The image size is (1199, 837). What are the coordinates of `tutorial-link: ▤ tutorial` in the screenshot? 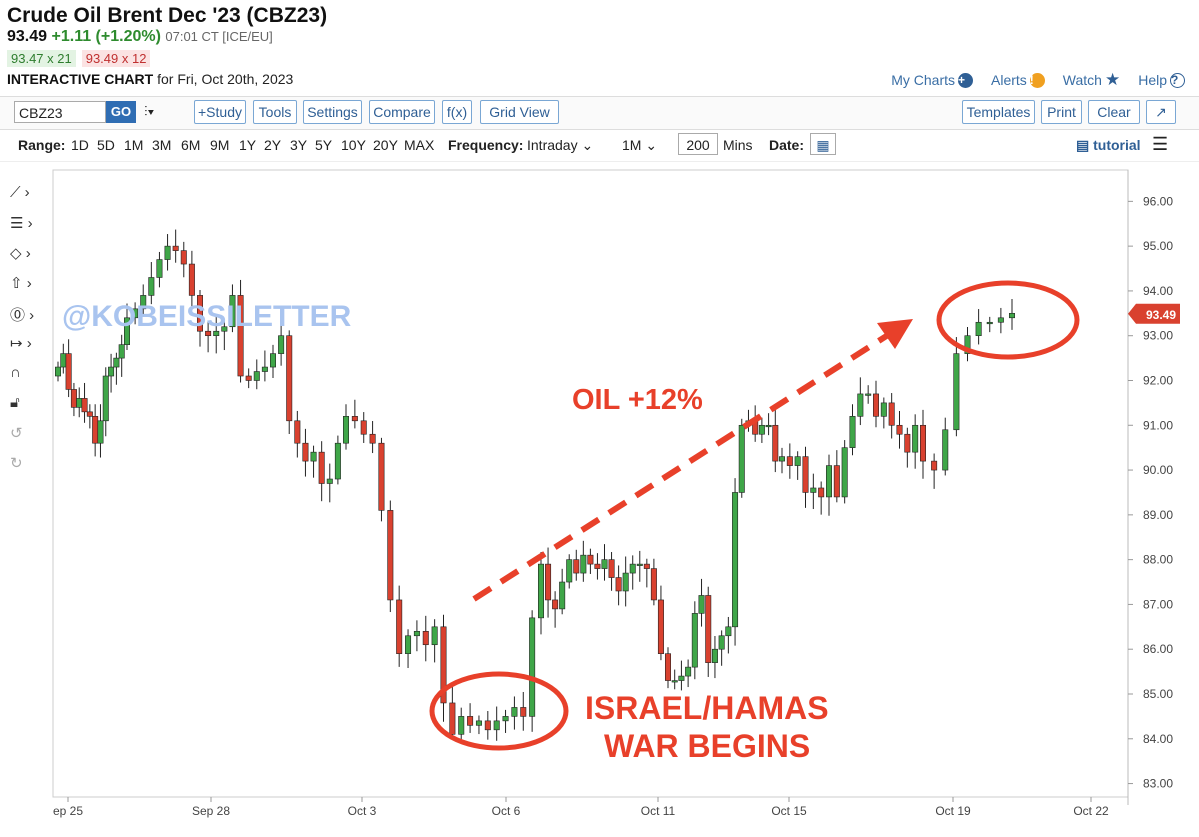 It's located at (1108, 145).